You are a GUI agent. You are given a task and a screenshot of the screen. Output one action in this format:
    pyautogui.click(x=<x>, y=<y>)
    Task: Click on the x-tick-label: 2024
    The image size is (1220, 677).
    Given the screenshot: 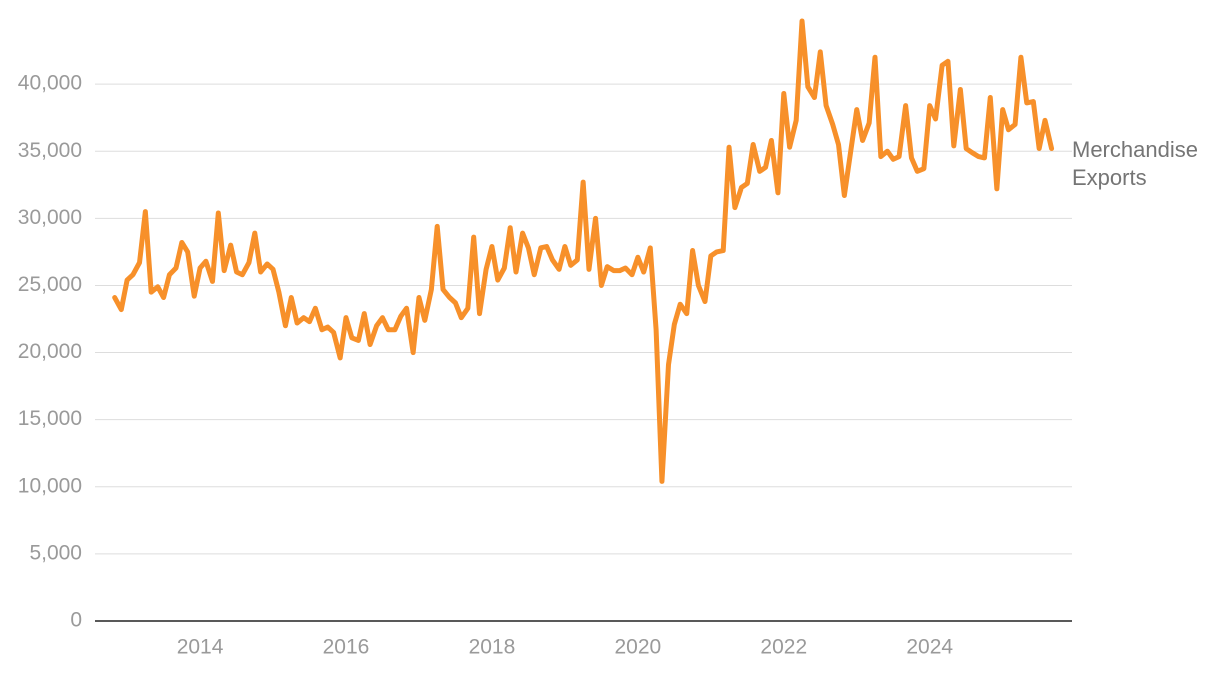 What is the action you would take?
    pyautogui.click(x=929, y=647)
    